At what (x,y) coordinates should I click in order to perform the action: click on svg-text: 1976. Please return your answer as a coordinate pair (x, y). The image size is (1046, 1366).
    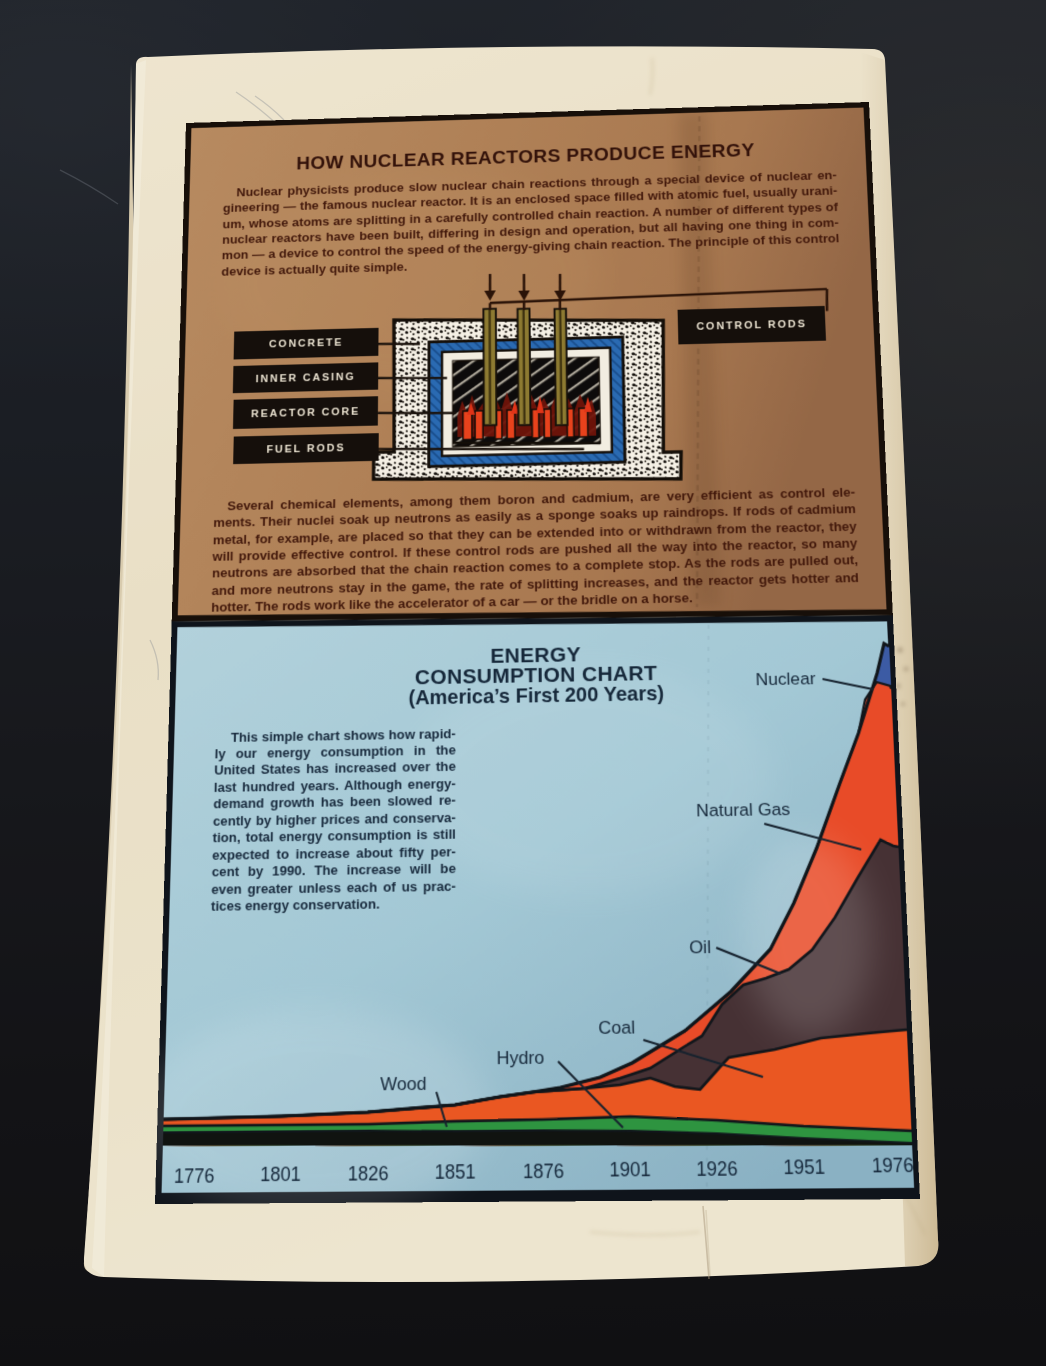
    Looking at the image, I should click on (892, 1166).